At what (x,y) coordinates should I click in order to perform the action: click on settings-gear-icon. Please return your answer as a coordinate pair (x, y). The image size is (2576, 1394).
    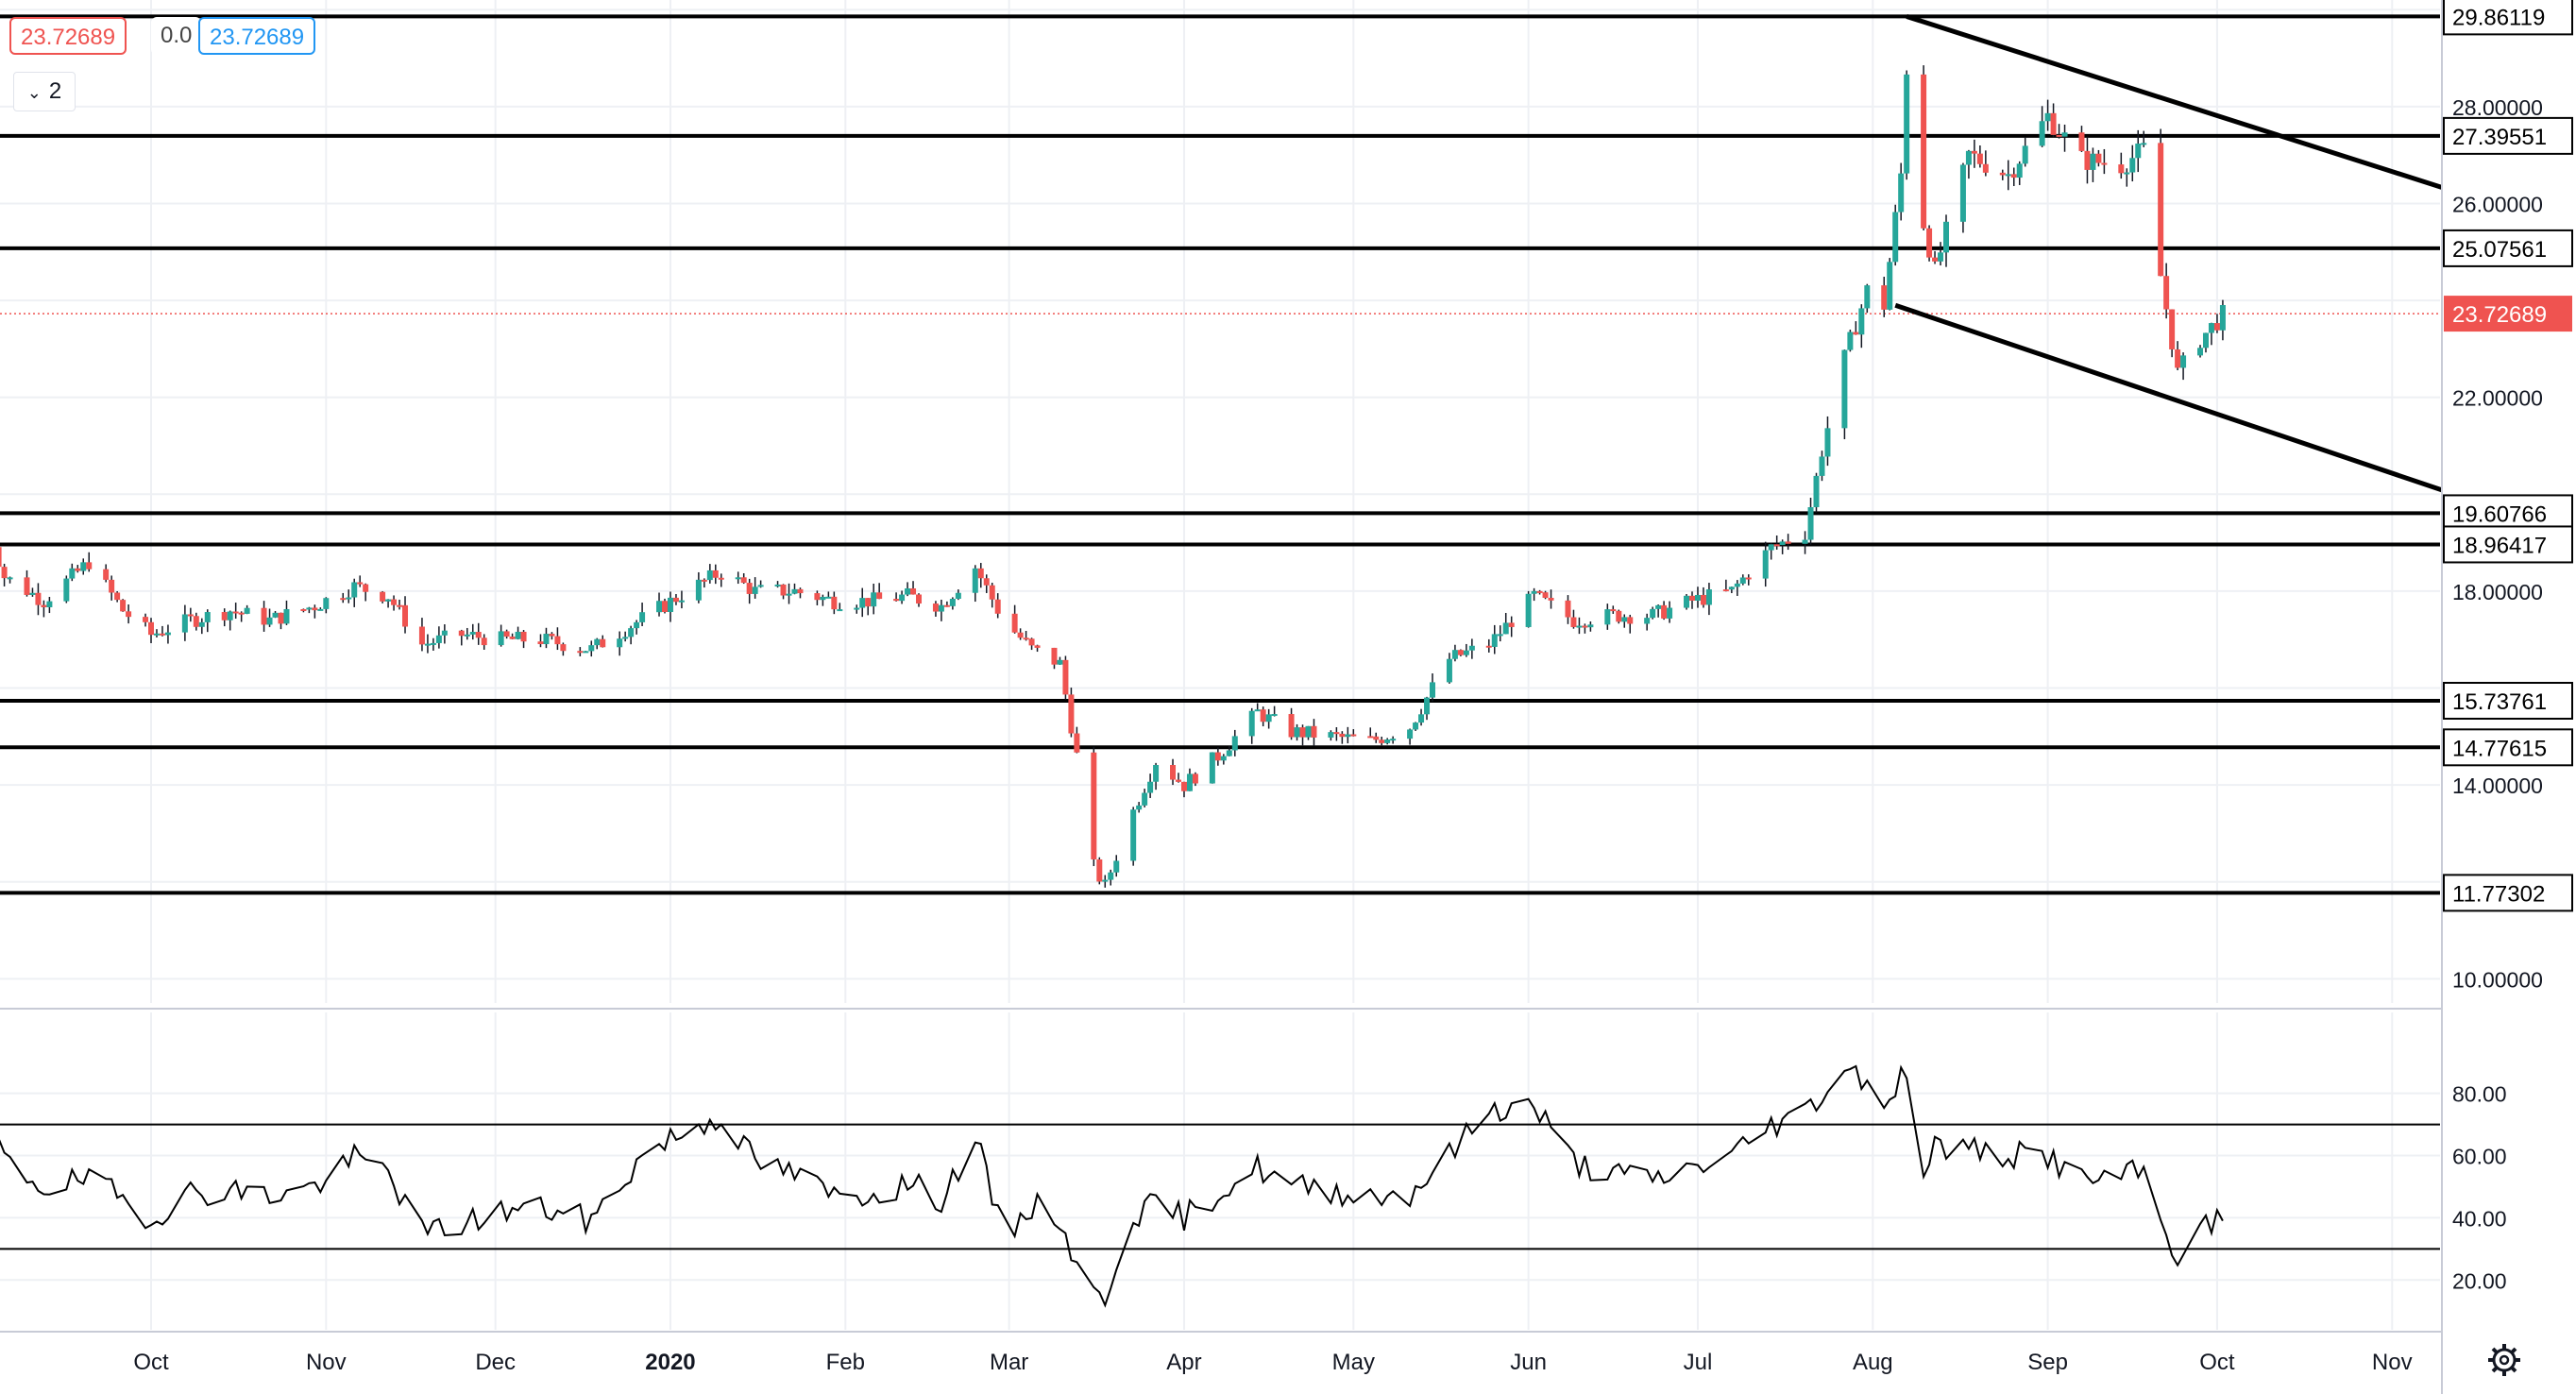
    Looking at the image, I should click on (2504, 1360).